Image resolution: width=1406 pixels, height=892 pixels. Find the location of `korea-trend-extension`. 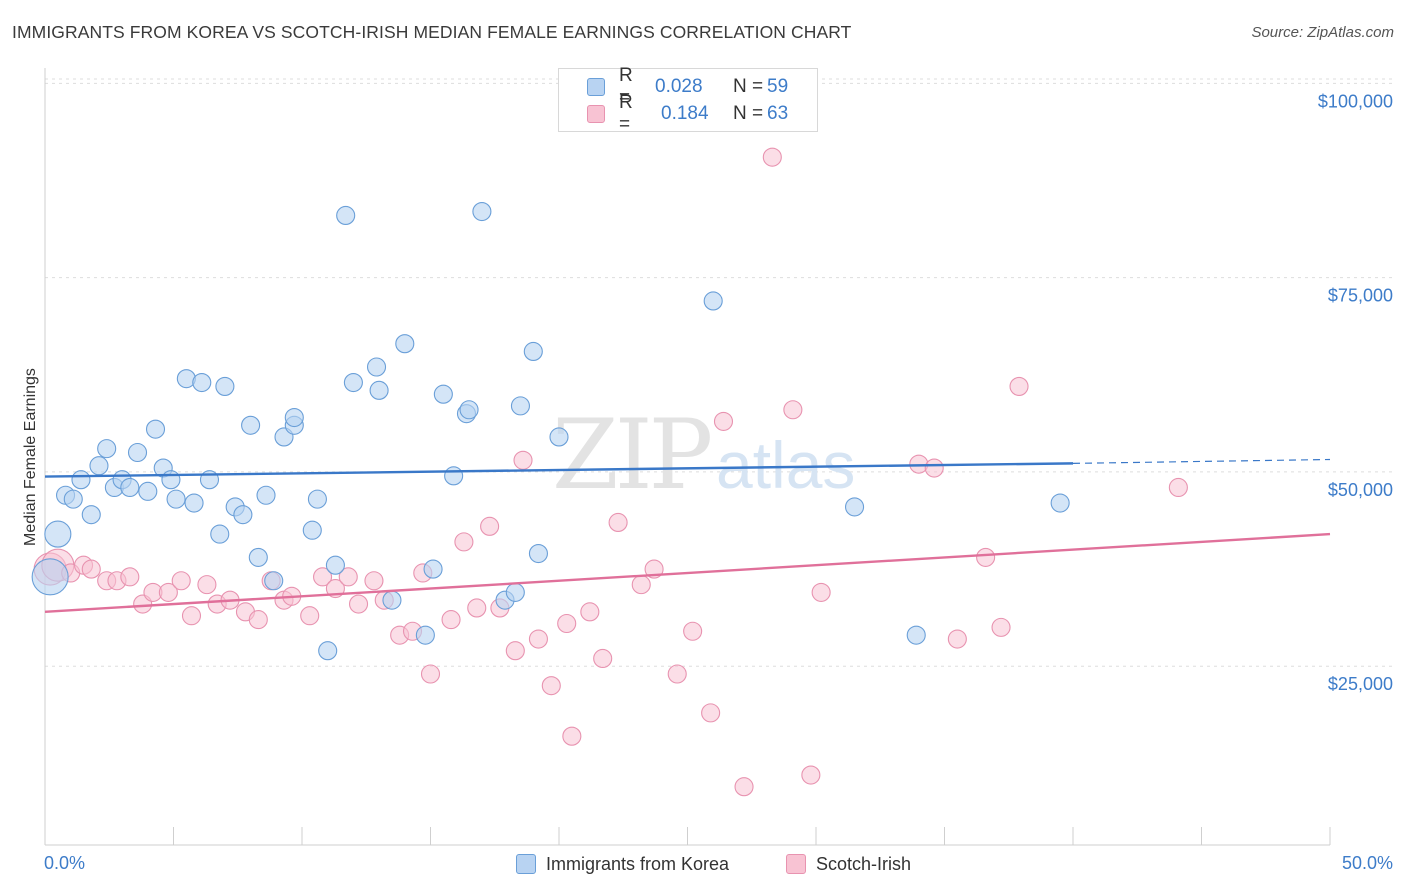

korea-trend-extension is located at coordinates (1201, 461).